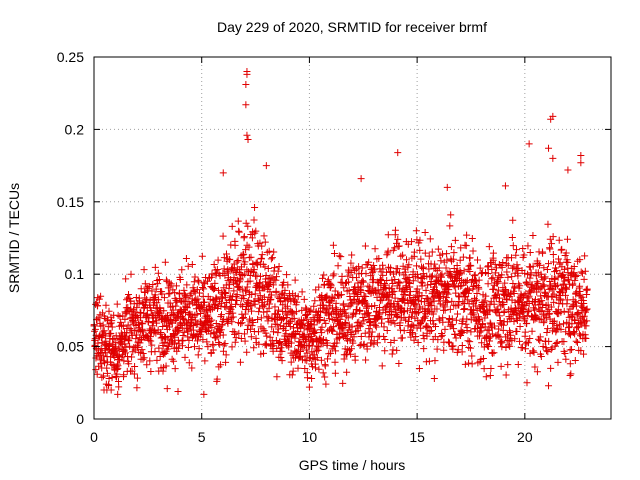 The image size is (640, 480). I want to click on x-axis-label: GPS time / hours, so click(352, 465).